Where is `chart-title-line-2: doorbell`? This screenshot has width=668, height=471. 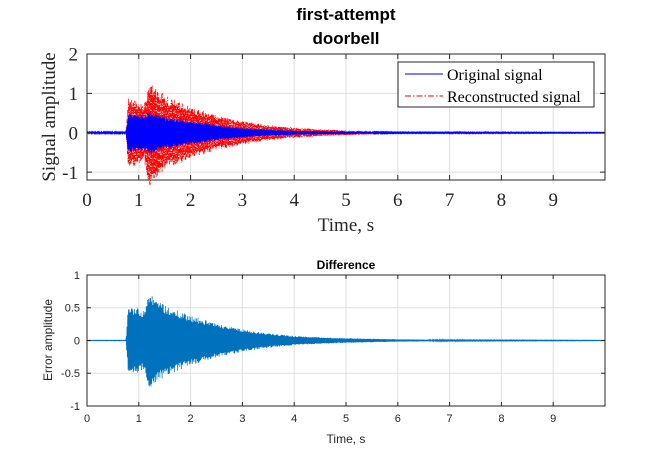
chart-title-line-2: doorbell is located at coordinates (345, 38).